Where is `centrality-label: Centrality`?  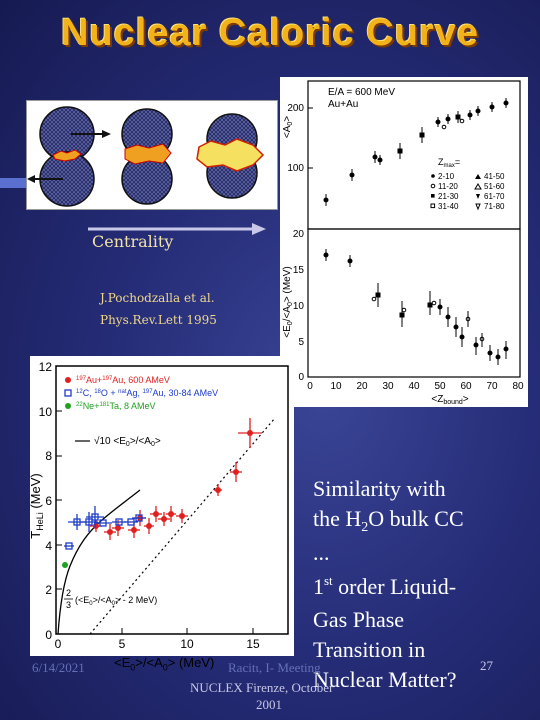
centrality-label: Centrality is located at coordinates (133, 241).